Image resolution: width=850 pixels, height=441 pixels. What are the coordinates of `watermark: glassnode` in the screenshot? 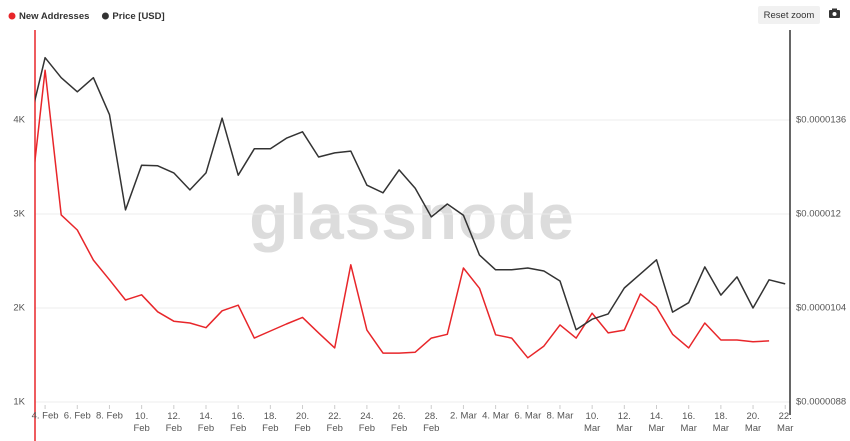 It's located at (412, 217).